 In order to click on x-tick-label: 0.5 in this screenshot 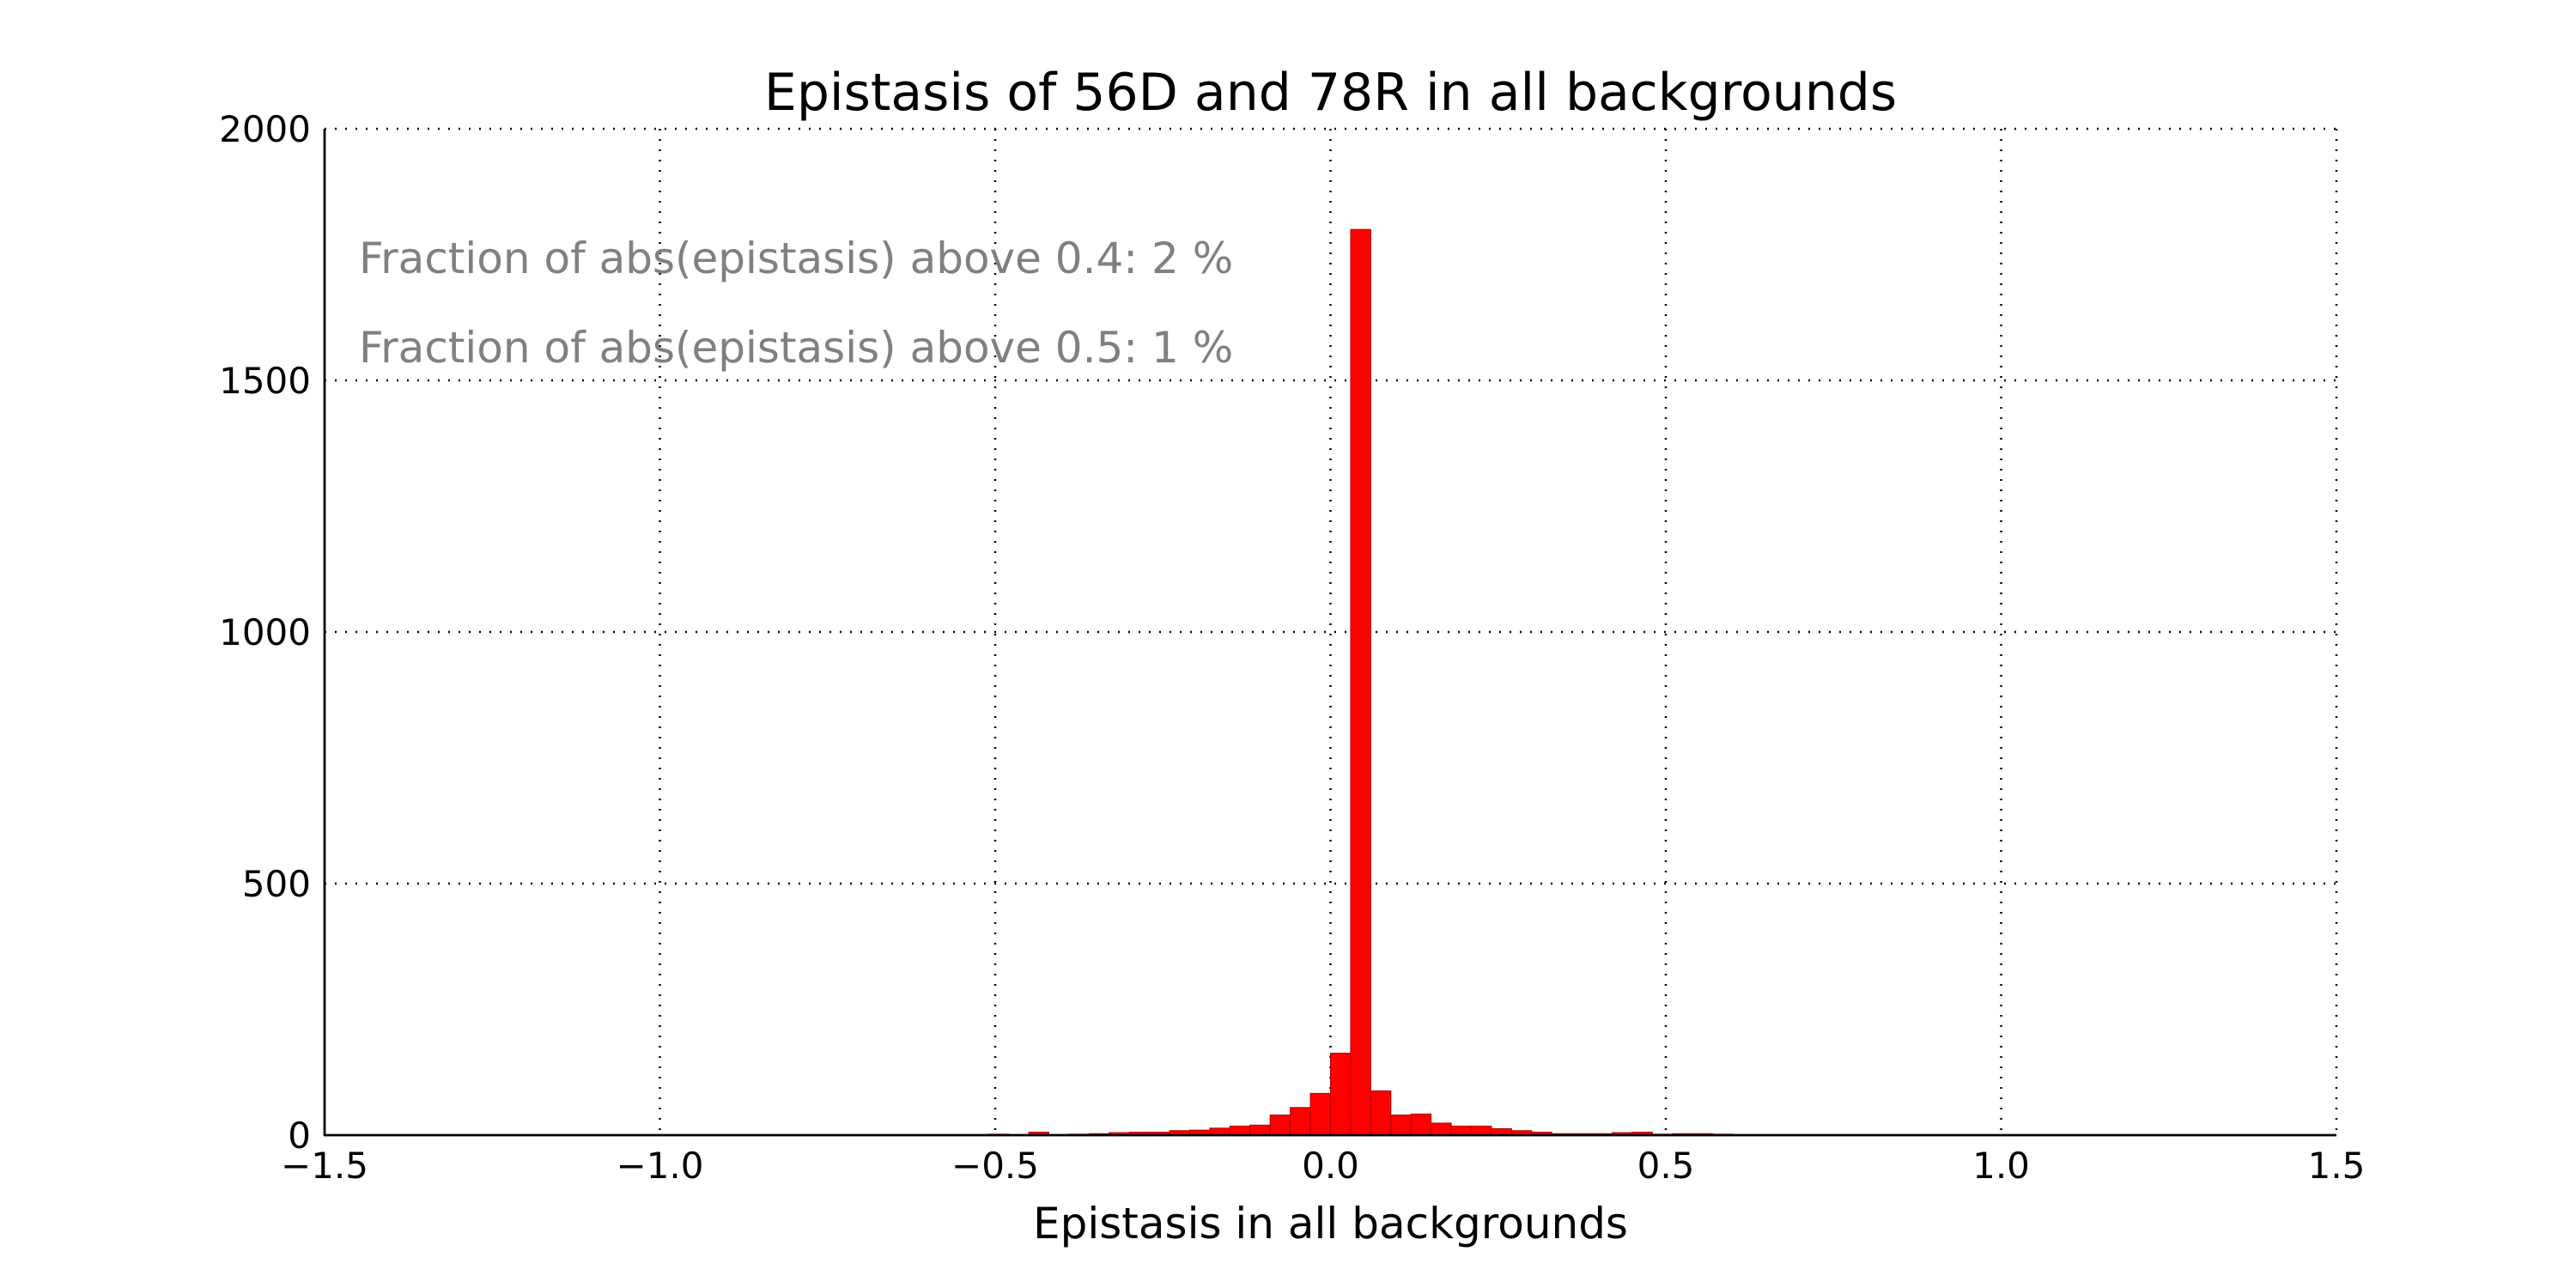, I will do `click(1666, 1166)`.